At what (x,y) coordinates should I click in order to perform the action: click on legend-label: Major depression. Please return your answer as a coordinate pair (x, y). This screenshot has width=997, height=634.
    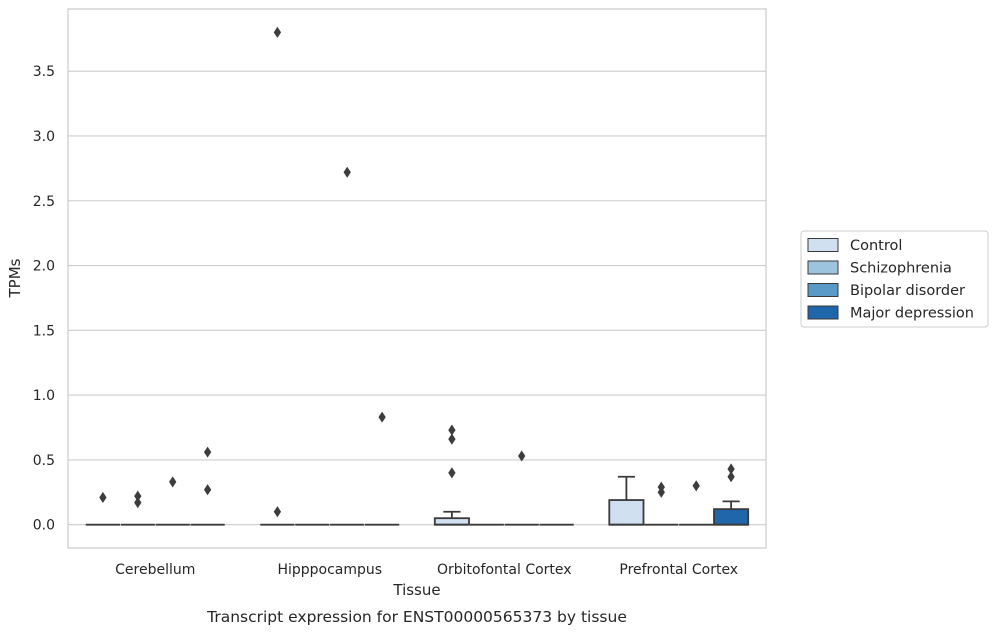
    Looking at the image, I should click on (912, 314).